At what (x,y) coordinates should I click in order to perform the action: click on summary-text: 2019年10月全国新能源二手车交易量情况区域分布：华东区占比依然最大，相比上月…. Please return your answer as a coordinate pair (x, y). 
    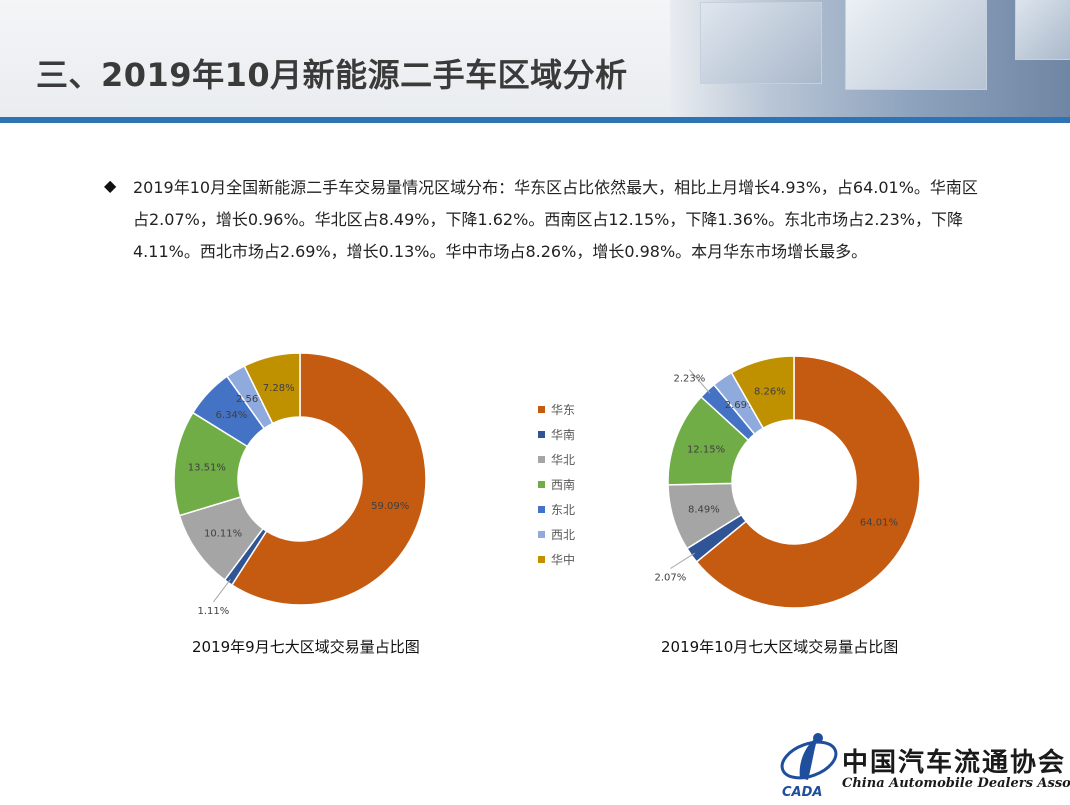
    Looking at the image, I should click on (555, 219).